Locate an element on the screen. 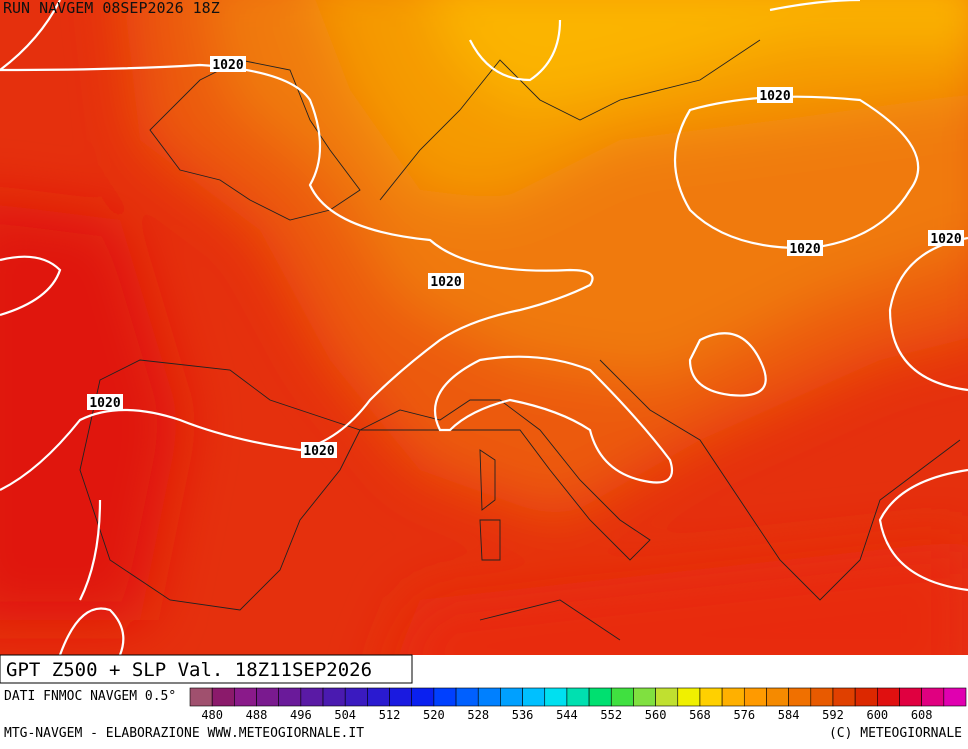  colorbar-tick-label: 480 is located at coordinates (212, 715).